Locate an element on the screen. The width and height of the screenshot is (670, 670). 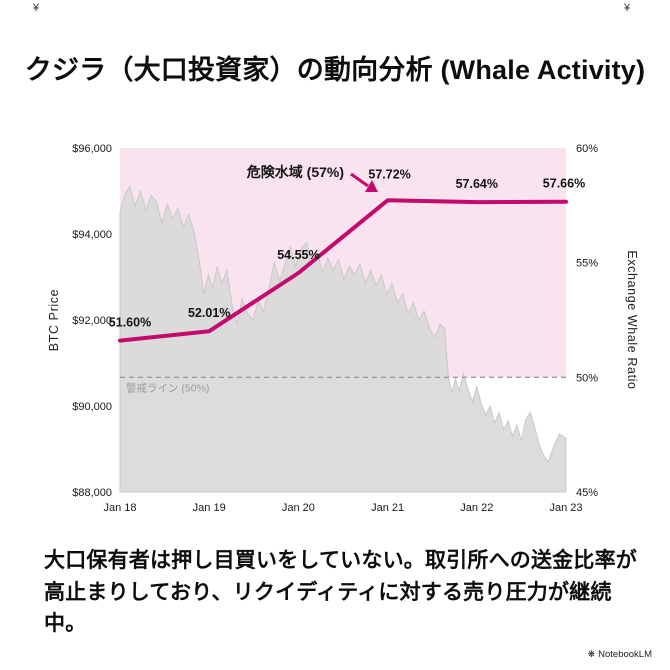
whale-ratio-line is located at coordinates (343, 270).